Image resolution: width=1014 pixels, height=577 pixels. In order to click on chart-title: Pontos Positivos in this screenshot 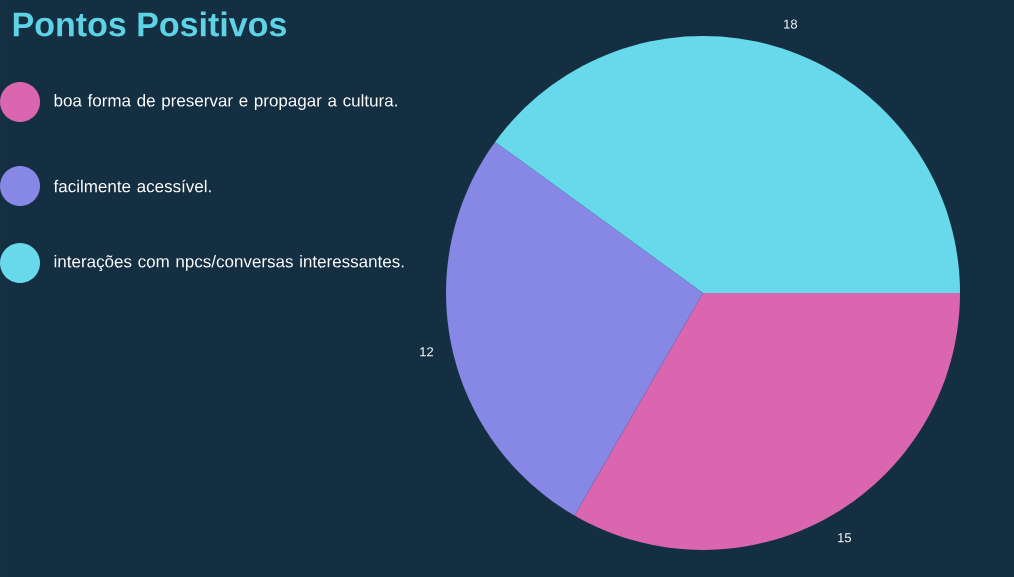, I will do `click(149, 24)`.